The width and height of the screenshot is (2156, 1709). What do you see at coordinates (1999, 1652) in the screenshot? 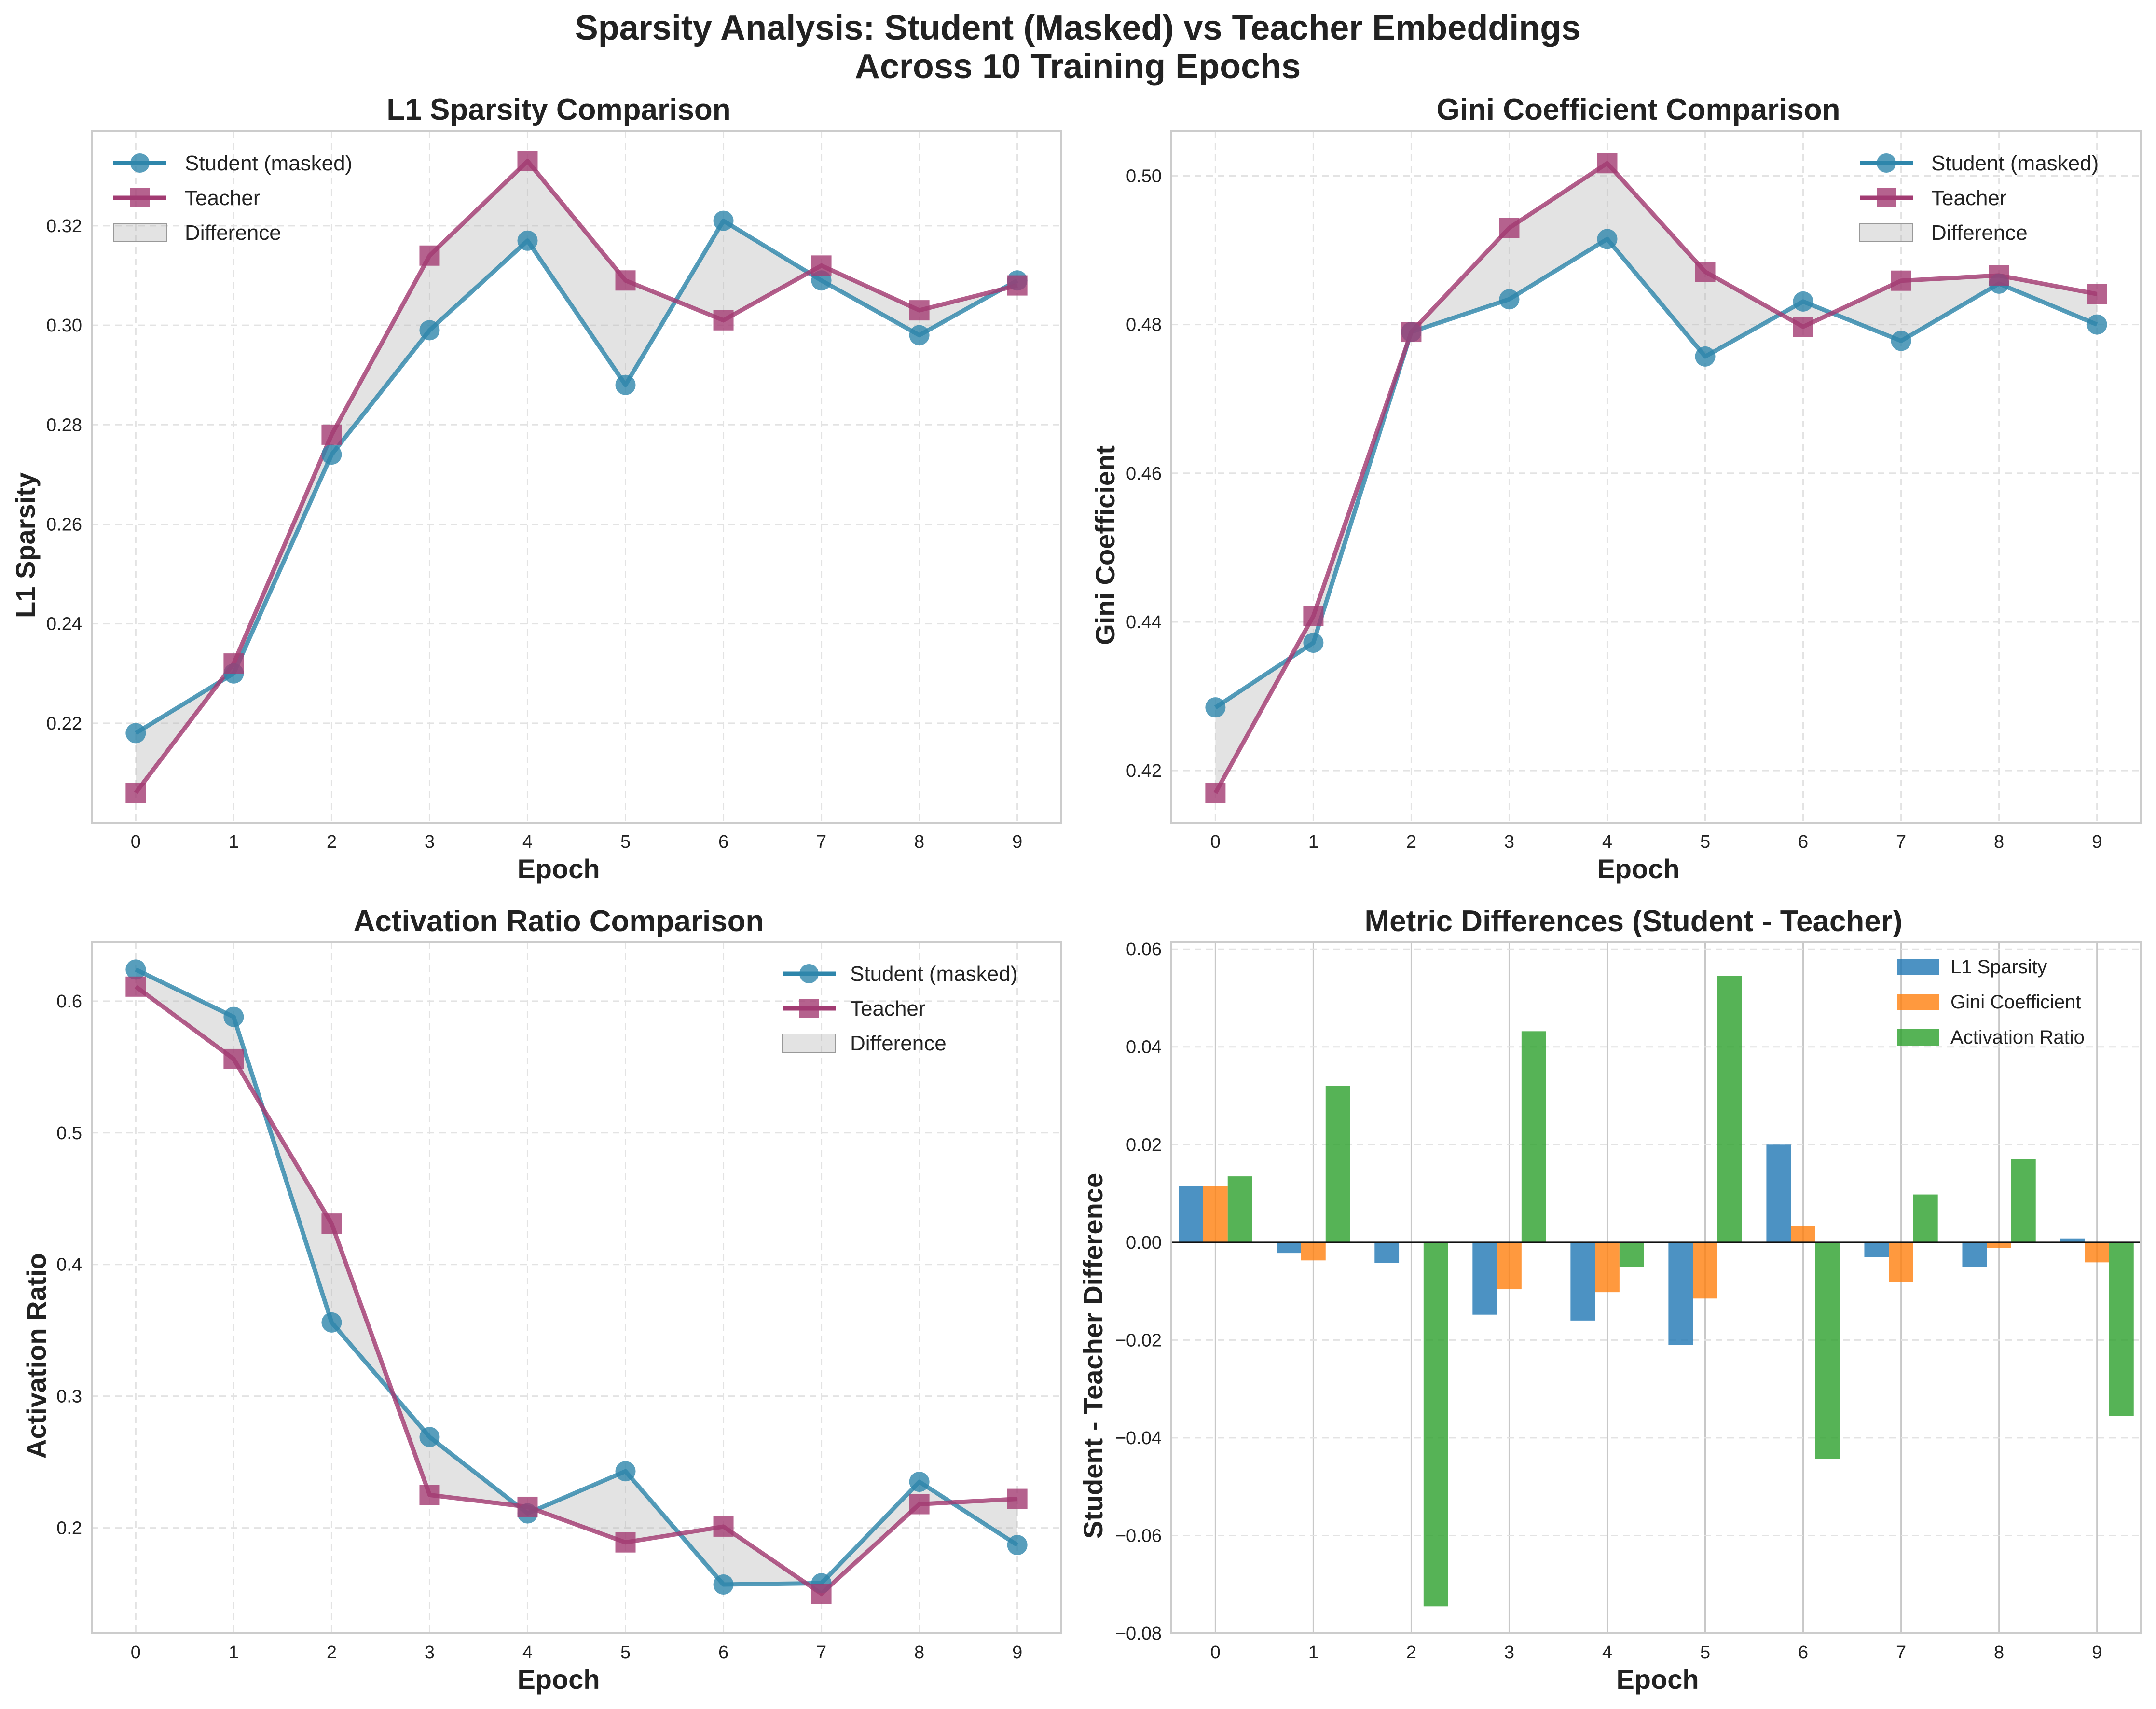
I see `x-tick-label-differences: 8` at bounding box center [1999, 1652].